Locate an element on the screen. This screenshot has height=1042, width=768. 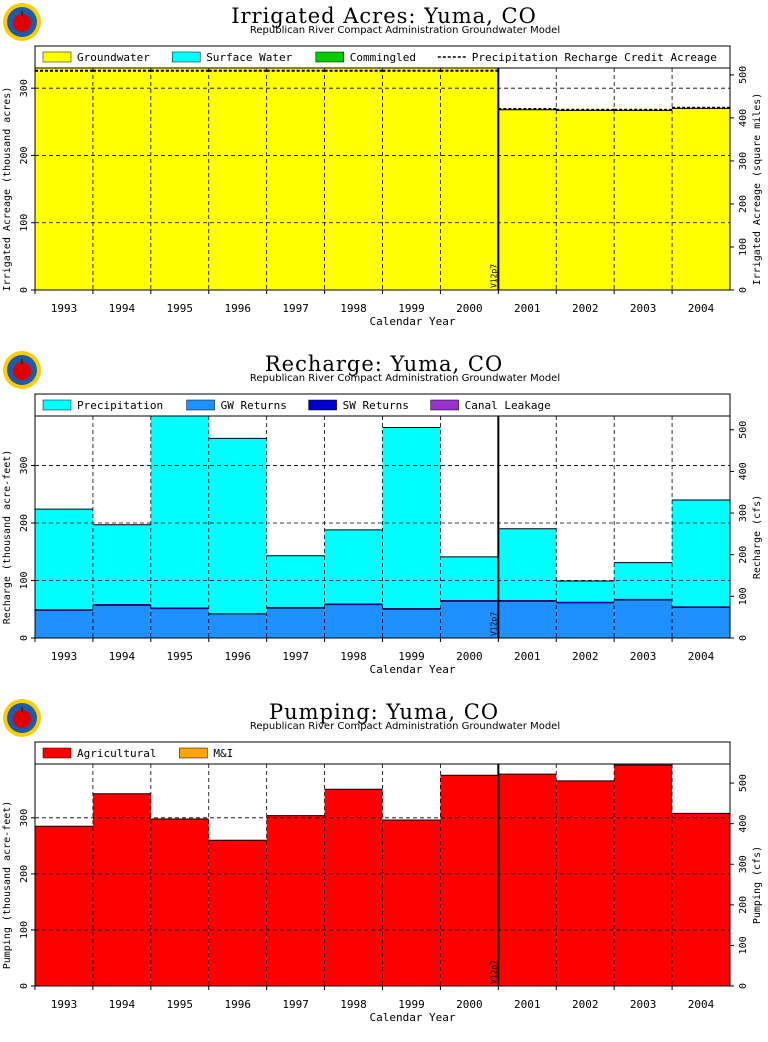
x-axis-title: Calendar Year is located at coordinates (412, 1017).